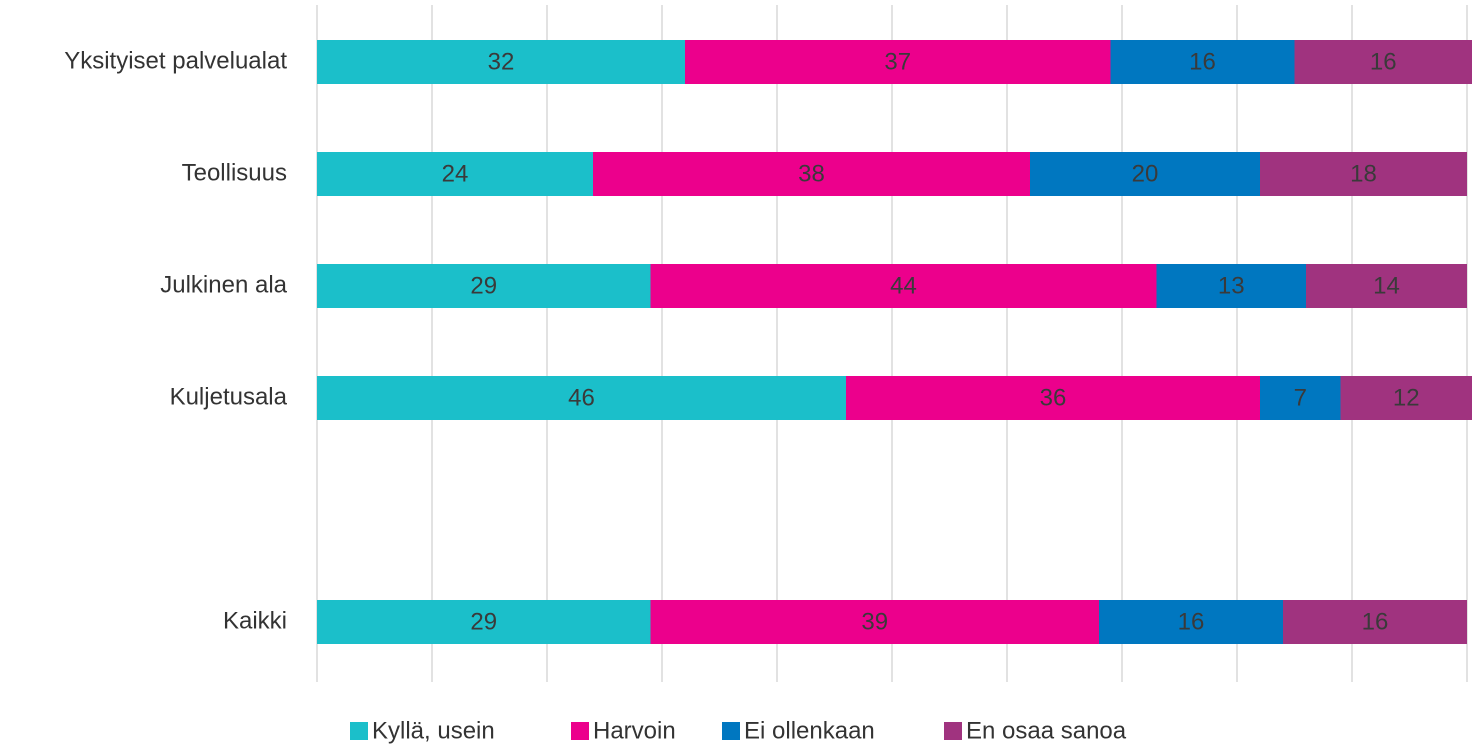  I want to click on data-label: 14, so click(1386, 285).